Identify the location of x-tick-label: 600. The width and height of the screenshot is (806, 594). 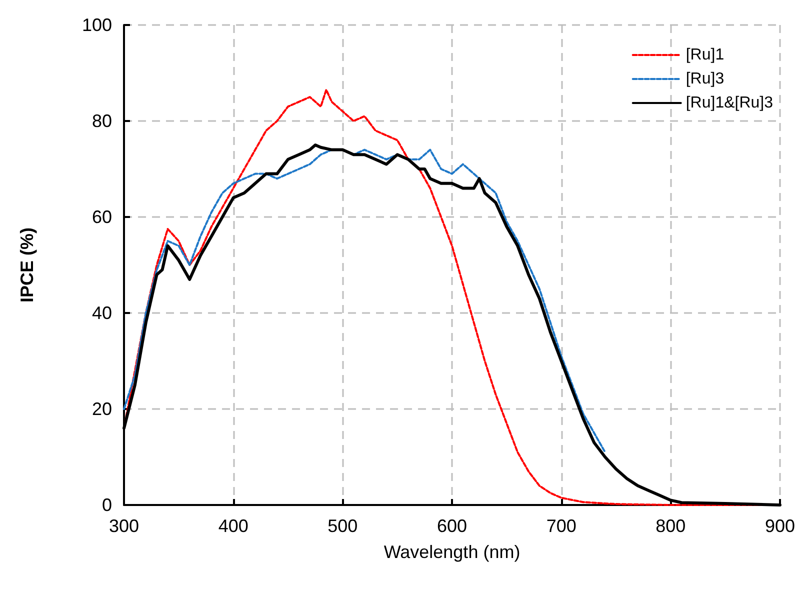
(452, 526).